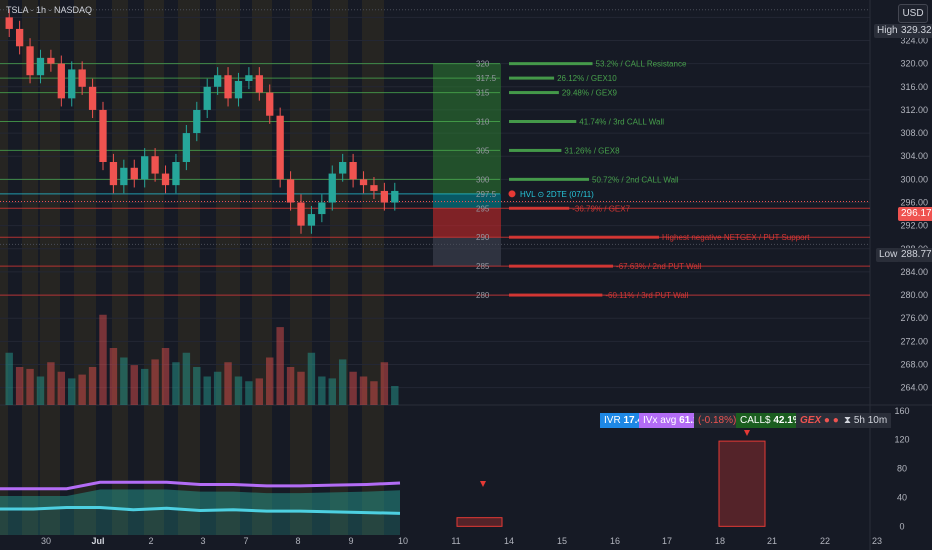 The image size is (932, 550). What do you see at coordinates (866, 420) in the screenshot?
I see `timer-box: ⧗ 5h 10m` at bounding box center [866, 420].